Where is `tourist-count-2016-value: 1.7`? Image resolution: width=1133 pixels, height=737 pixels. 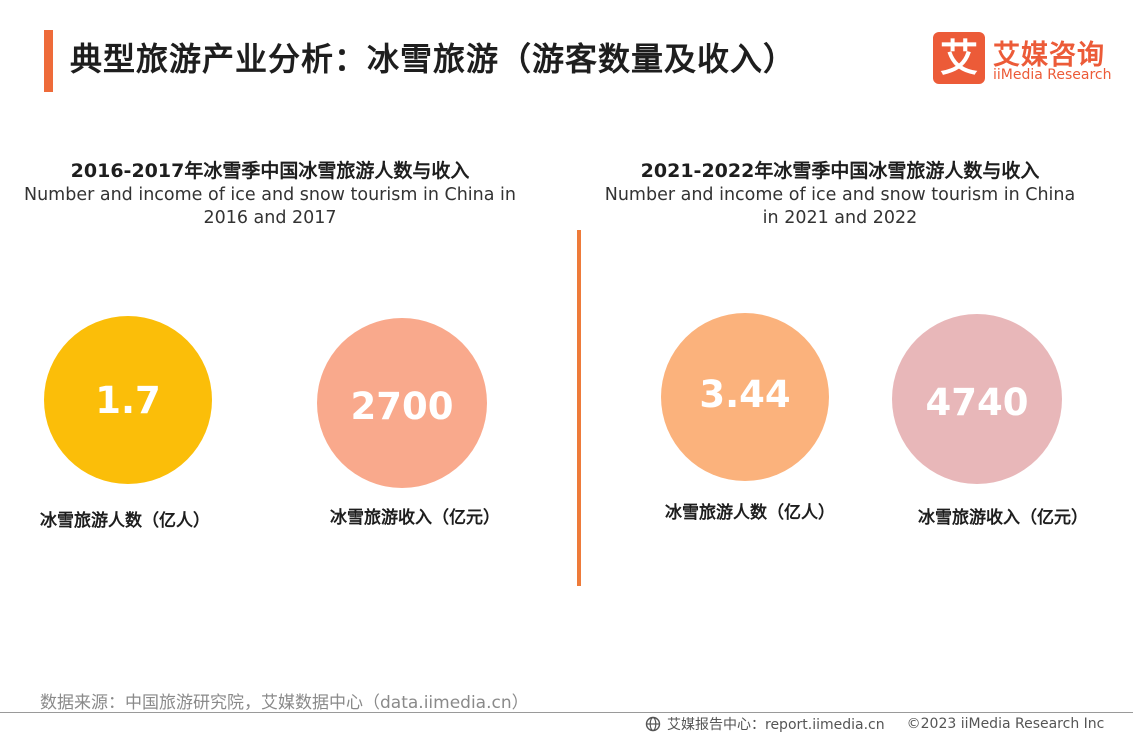 tourist-count-2016-value: 1.7 is located at coordinates (128, 400).